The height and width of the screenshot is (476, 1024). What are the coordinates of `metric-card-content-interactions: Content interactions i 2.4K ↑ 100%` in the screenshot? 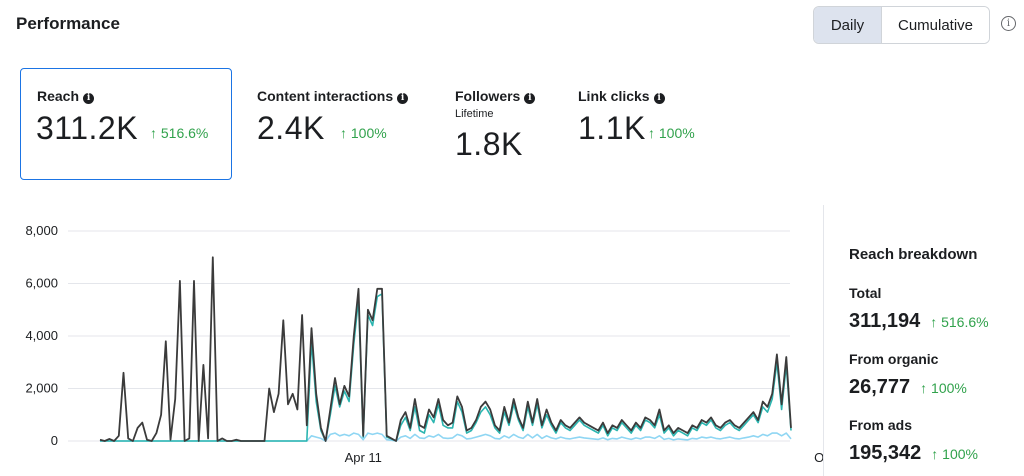 It's located at (338, 124).